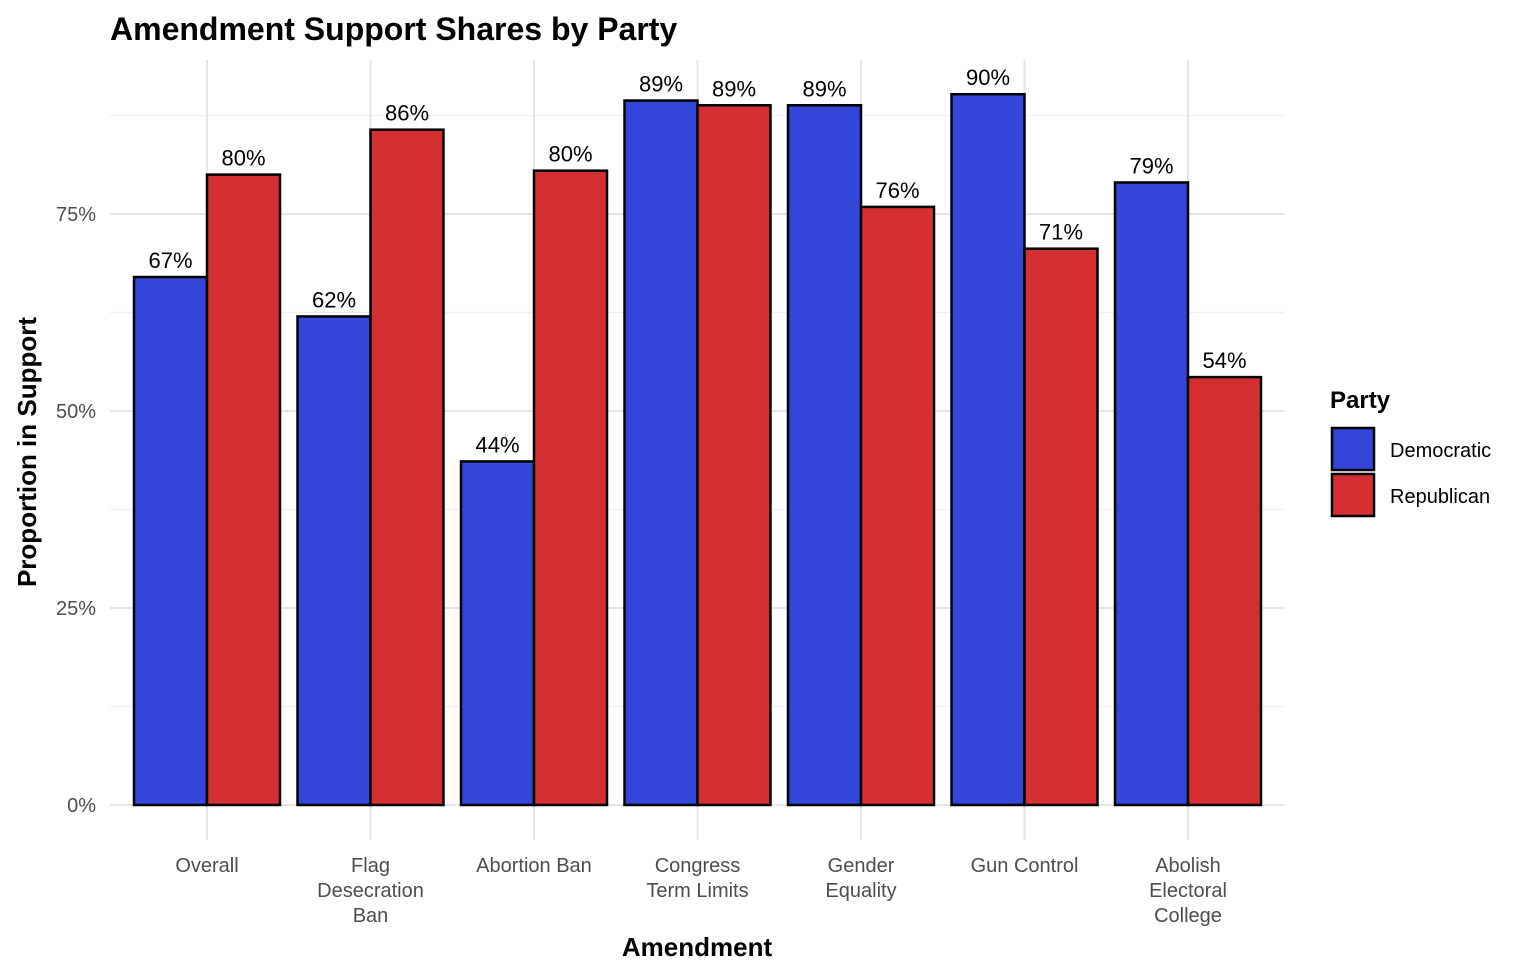 Image resolution: width=1538 pixels, height=976 pixels. I want to click on data-label-republican: 86%, so click(407, 113).